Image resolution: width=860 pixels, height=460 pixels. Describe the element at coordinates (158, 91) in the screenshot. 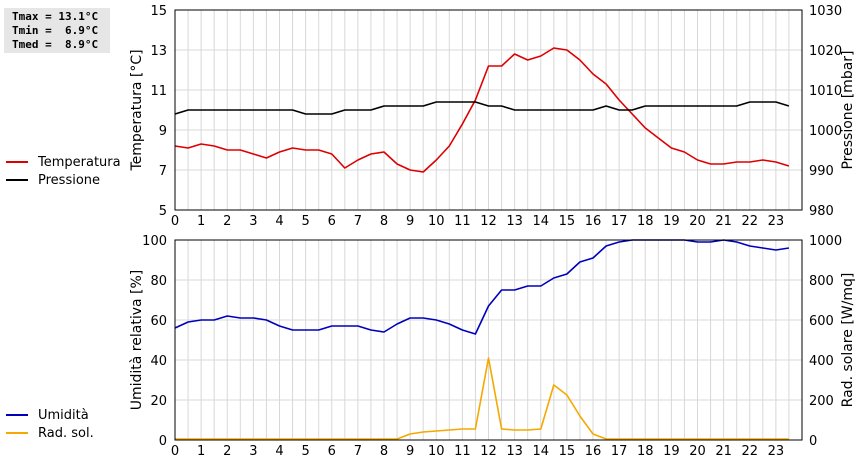

I see `temp-ytick-label: 11` at that location.